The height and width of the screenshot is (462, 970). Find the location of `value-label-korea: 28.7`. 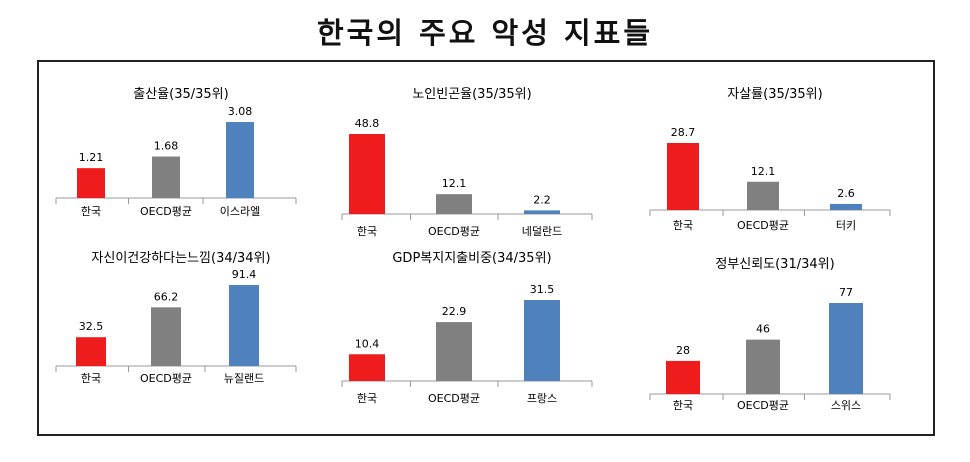

value-label-korea: 28.7 is located at coordinates (683, 132).